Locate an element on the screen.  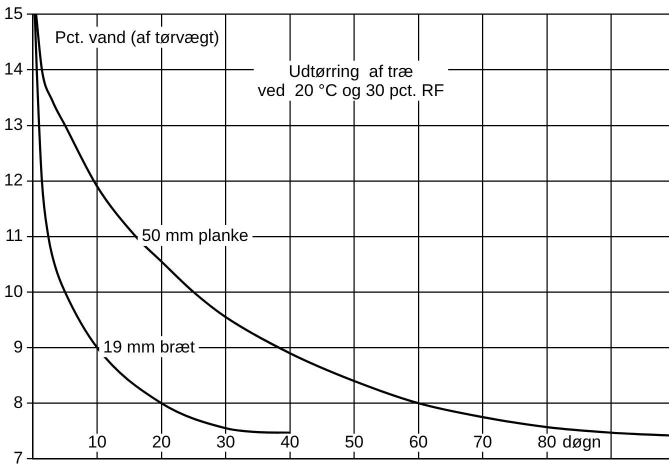
y-tick-label: 14 is located at coordinates (13, 68).